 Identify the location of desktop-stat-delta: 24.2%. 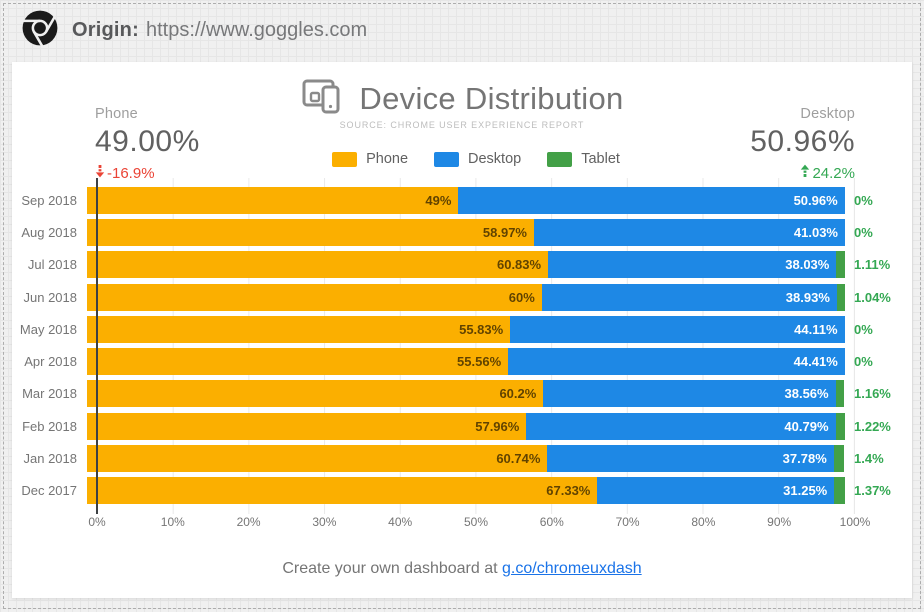
(802, 173).